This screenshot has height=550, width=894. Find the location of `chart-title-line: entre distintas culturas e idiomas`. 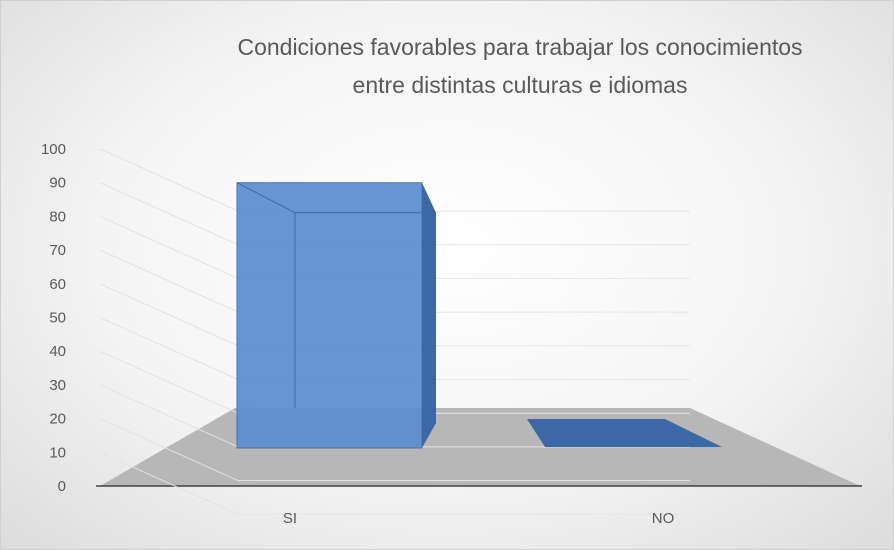

chart-title-line: entre distintas culturas e idiomas is located at coordinates (520, 85).